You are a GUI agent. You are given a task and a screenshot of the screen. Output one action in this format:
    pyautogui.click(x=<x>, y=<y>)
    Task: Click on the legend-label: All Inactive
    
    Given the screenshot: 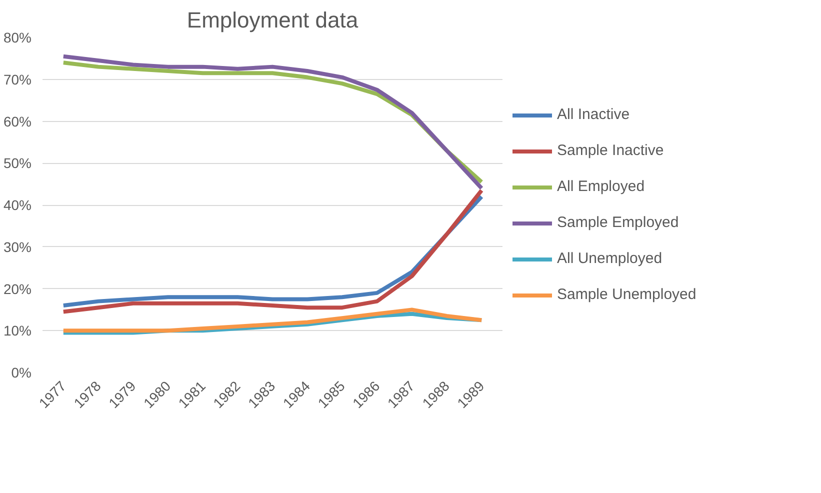 What is the action you would take?
    pyautogui.click(x=593, y=114)
    